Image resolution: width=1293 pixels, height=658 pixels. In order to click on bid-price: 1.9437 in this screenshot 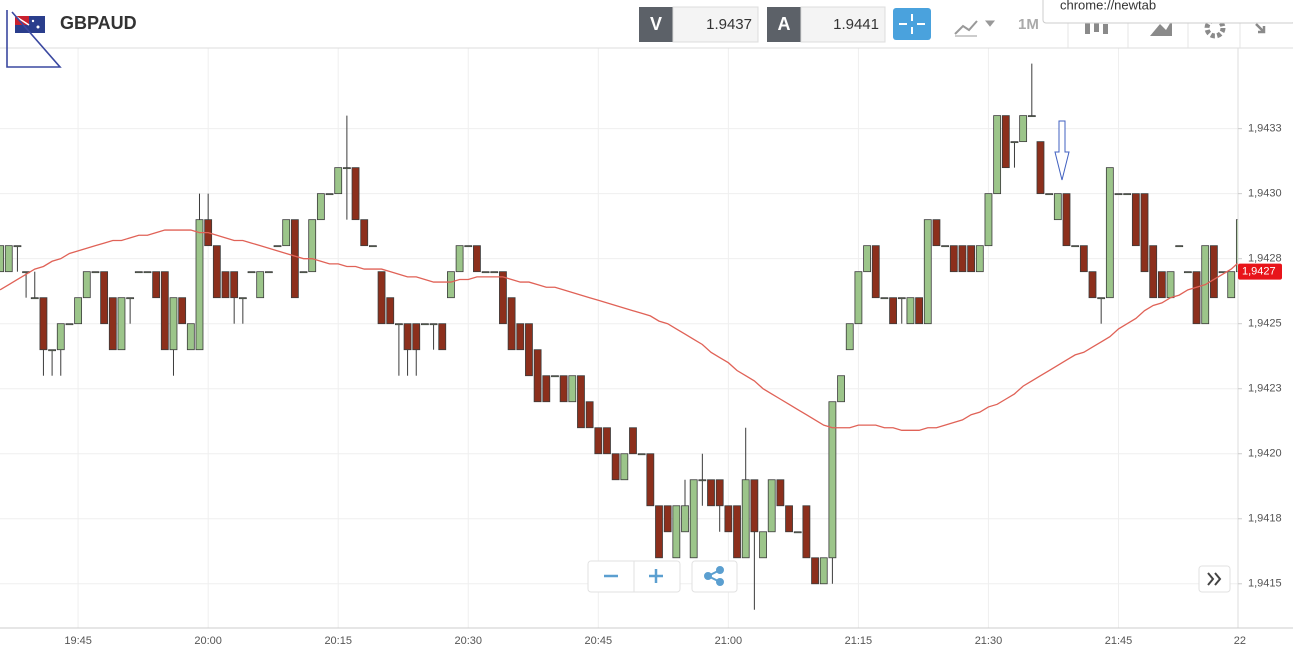, I will do `click(729, 24)`.